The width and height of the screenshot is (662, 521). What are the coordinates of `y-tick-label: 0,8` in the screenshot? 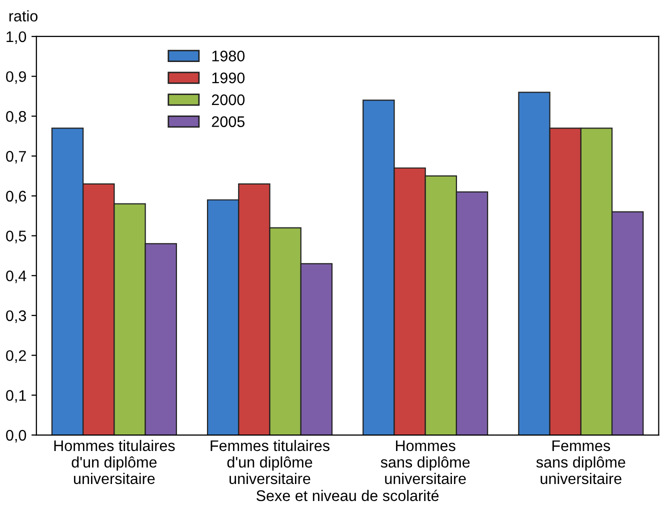 It's located at (16, 117).